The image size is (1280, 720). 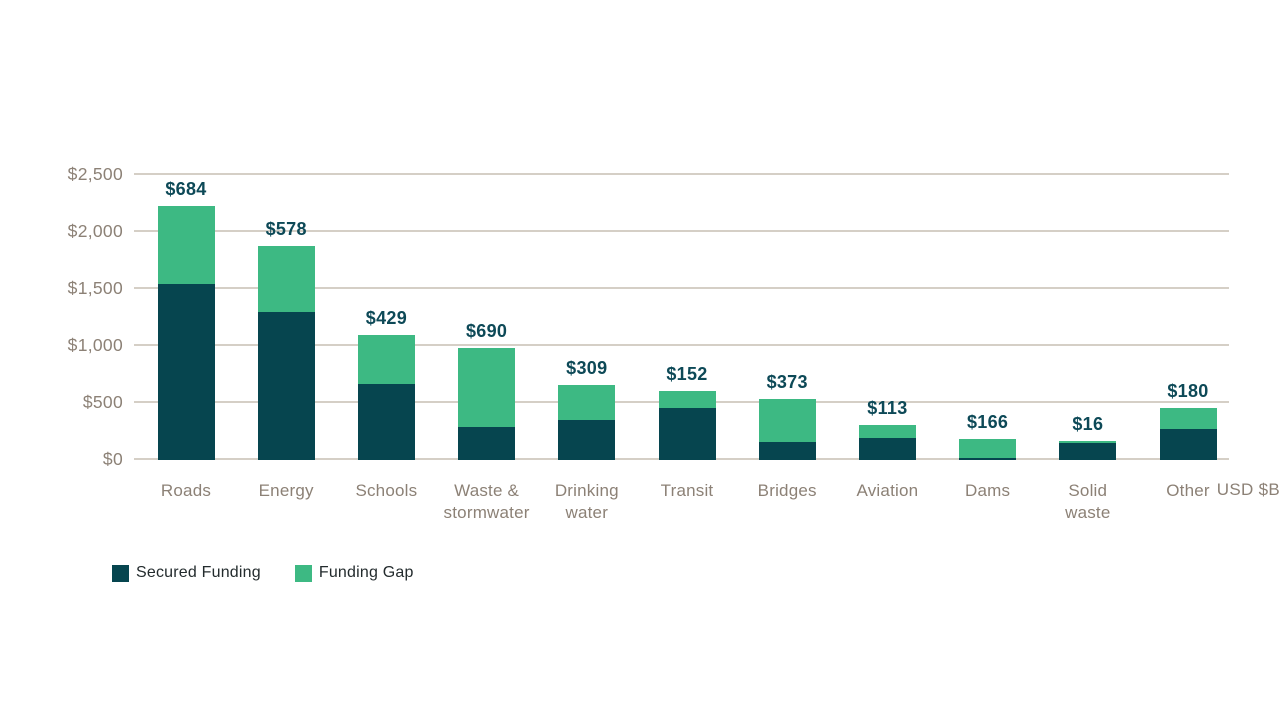 What do you see at coordinates (112, 459) in the screenshot?
I see `y-tick-label: $0` at bounding box center [112, 459].